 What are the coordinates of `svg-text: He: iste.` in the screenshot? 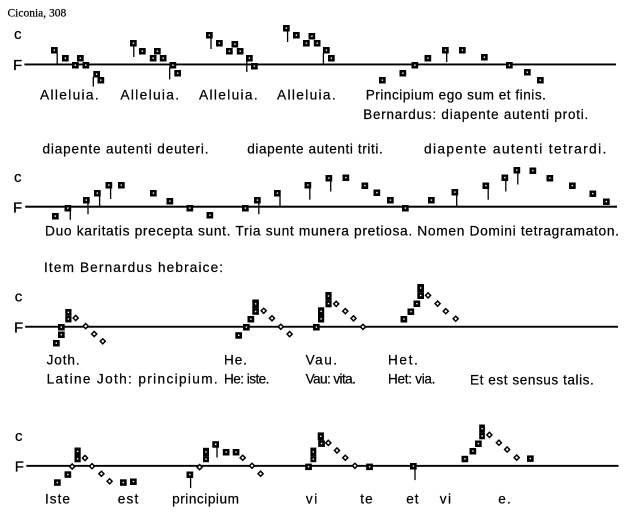 It's located at (246, 379).